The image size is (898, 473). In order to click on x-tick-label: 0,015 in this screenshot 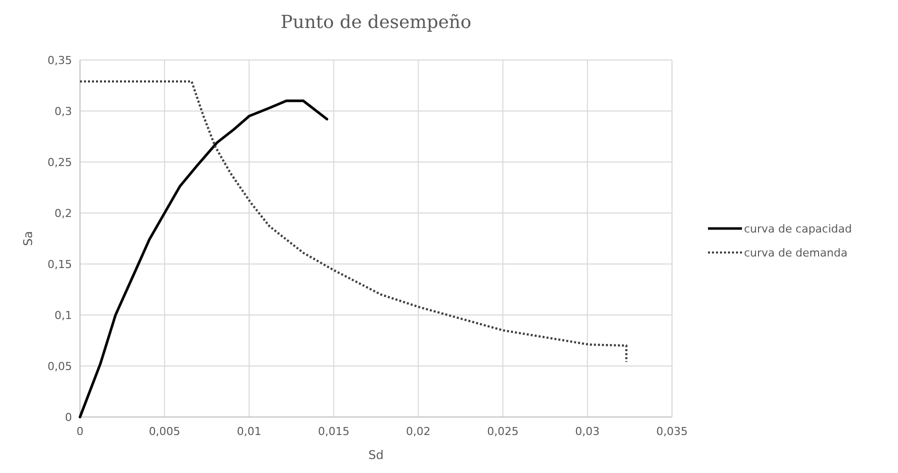, I will do `click(334, 431)`.